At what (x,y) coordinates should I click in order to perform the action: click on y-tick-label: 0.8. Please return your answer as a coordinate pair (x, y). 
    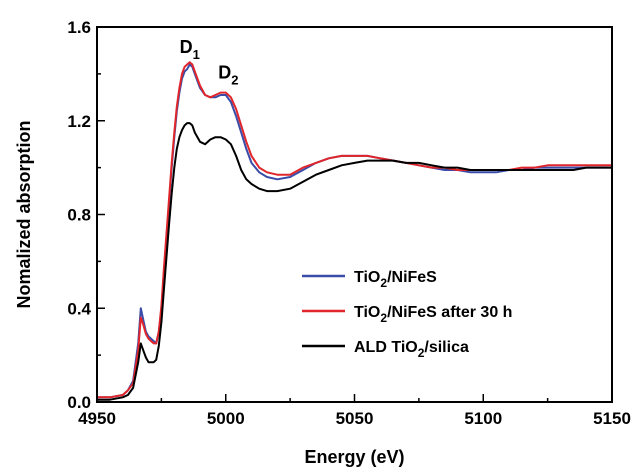
    Looking at the image, I should click on (79, 215).